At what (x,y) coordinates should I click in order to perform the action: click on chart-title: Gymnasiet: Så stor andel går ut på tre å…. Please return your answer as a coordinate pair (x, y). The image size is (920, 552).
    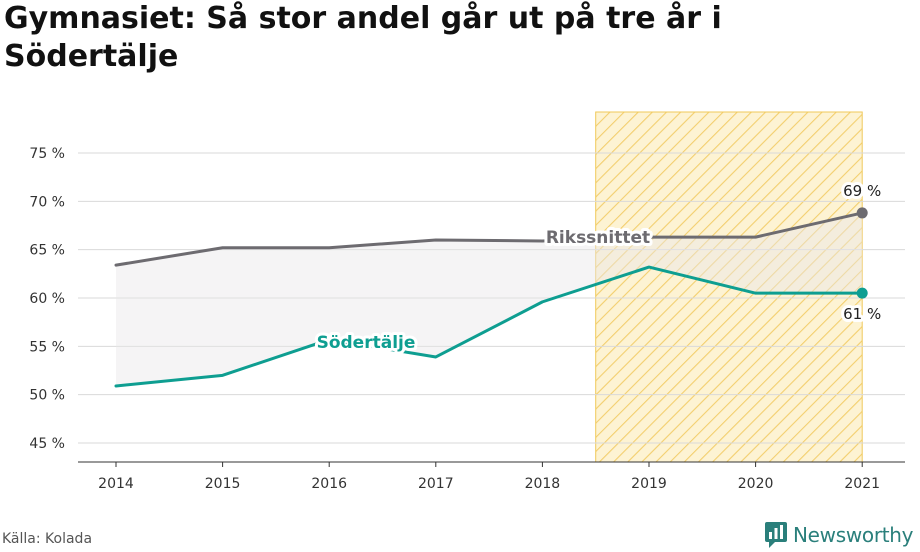
    Looking at the image, I should click on (363, 37).